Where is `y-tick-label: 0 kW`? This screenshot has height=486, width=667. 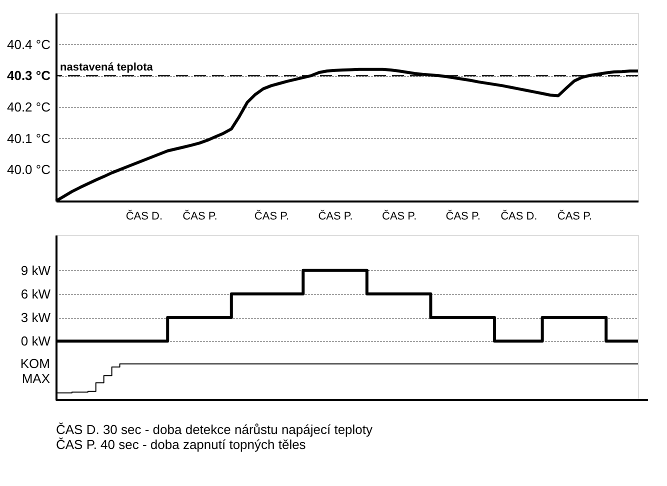
y-tick-label: 0 kW is located at coordinates (36, 341).